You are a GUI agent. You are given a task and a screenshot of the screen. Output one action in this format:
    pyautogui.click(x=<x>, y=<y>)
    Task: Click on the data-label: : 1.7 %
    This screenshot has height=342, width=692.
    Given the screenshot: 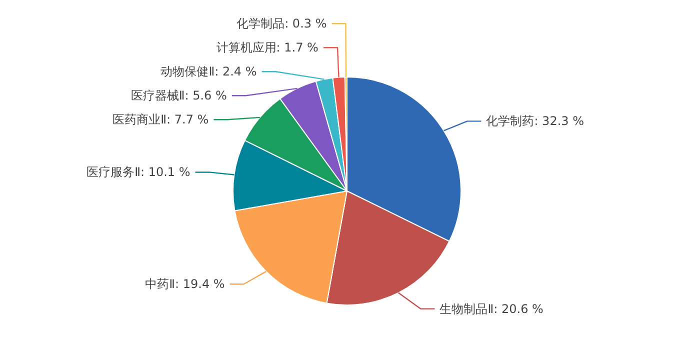 What is the action you would take?
    pyautogui.click(x=297, y=47)
    